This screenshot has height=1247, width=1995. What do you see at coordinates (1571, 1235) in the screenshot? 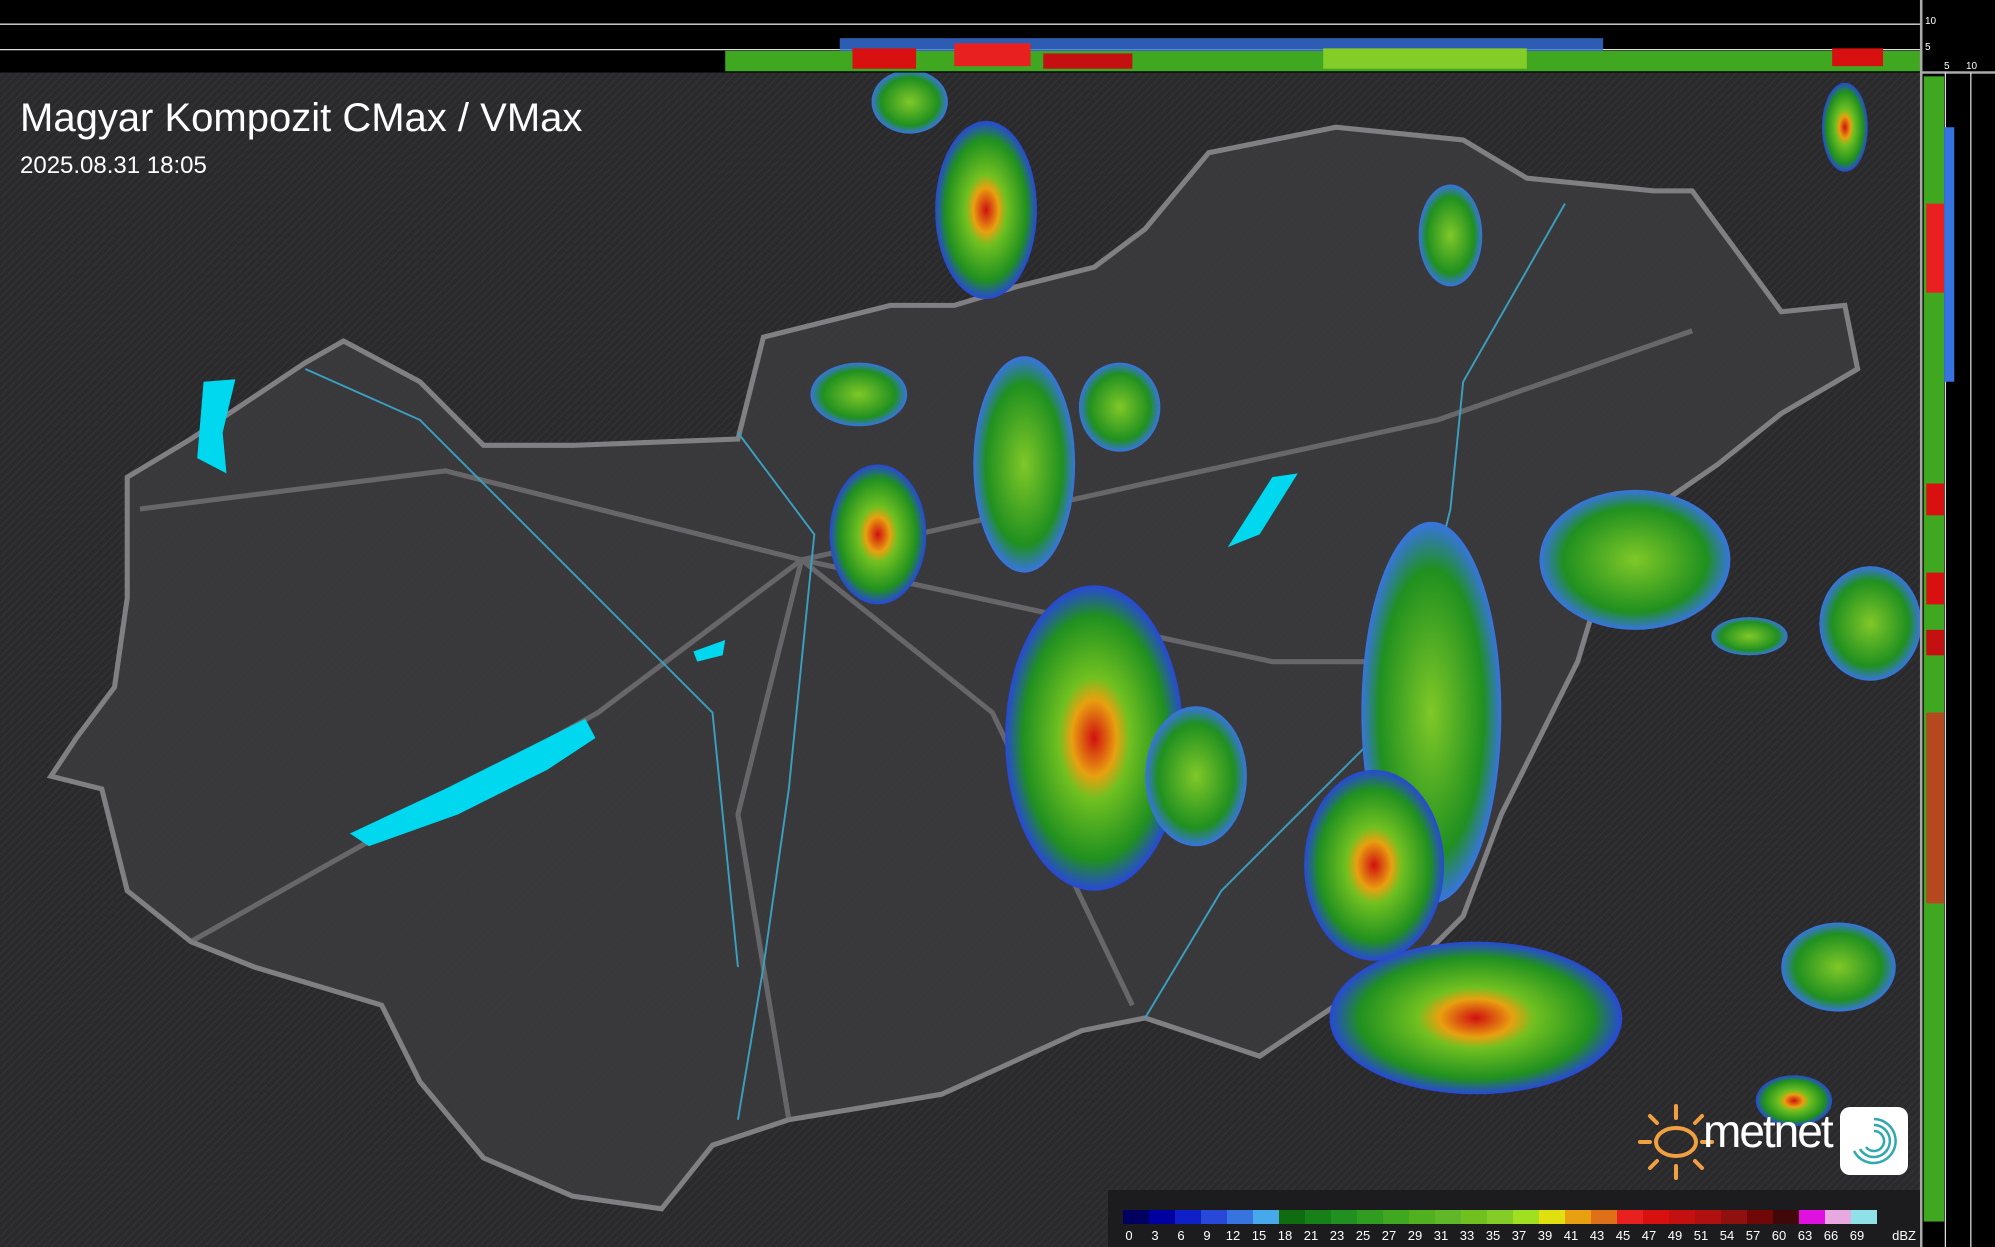
I see `legend-level-label: 41` at bounding box center [1571, 1235].